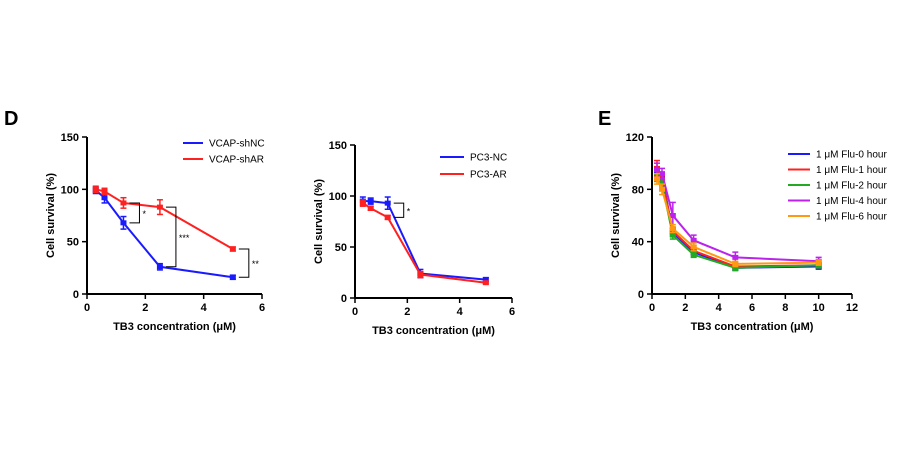  Describe the element at coordinates (851, 155) in the screenshot. I see `legend-label: 1 μM Flu-0 hour` at that location.